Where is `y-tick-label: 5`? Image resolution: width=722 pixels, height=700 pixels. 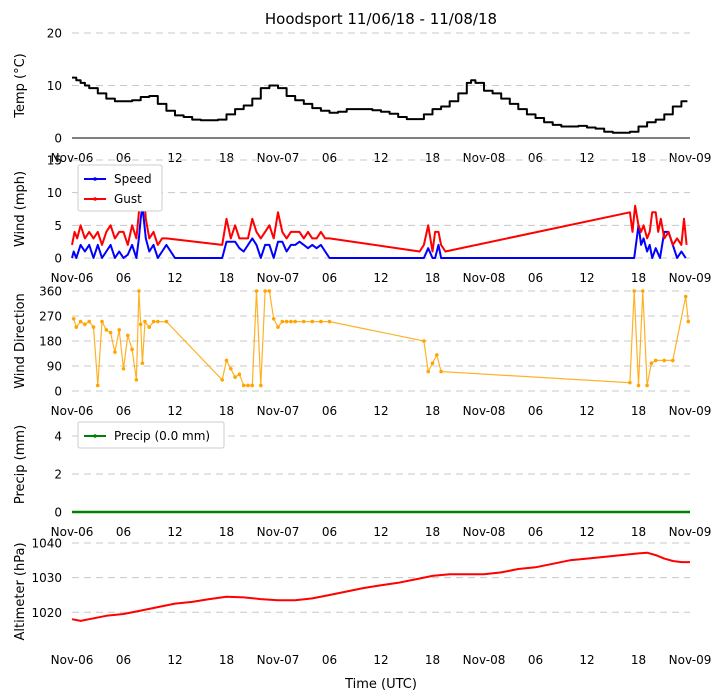
y-tick-label: 5 is located at coordinates (58, 226).